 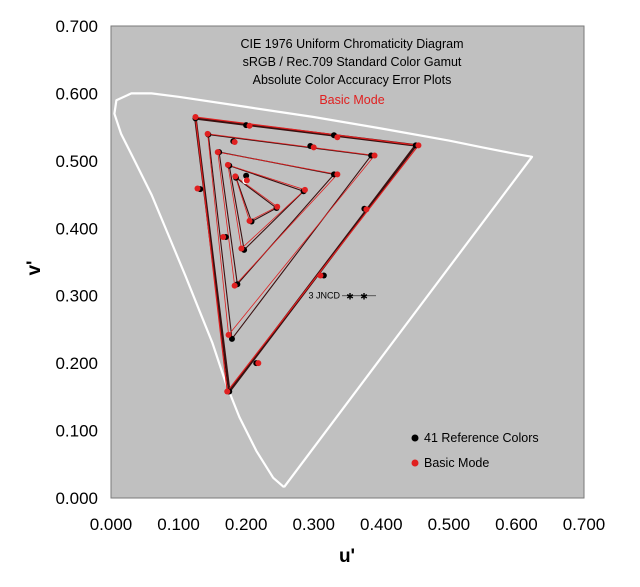 What do you see at coordinates (111, 524) in the screenshot?
I see `x-tick-label: 0.000` at bounding box center [111, 524].